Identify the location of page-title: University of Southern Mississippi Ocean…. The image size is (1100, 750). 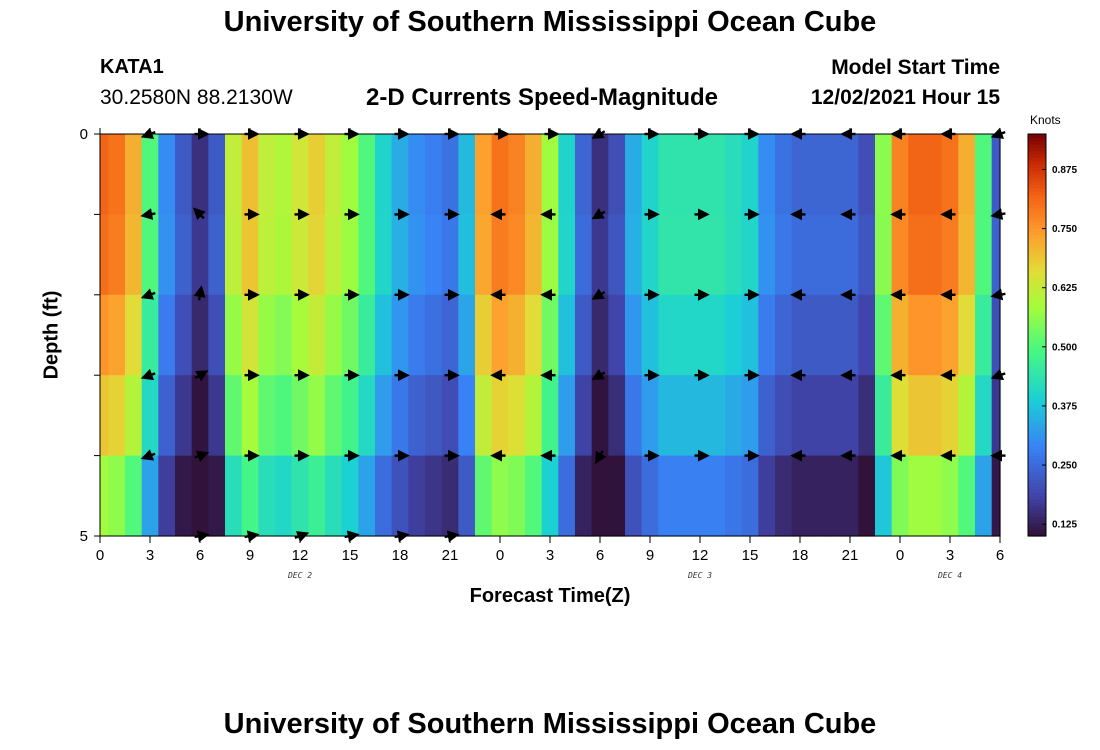
(550, 22).